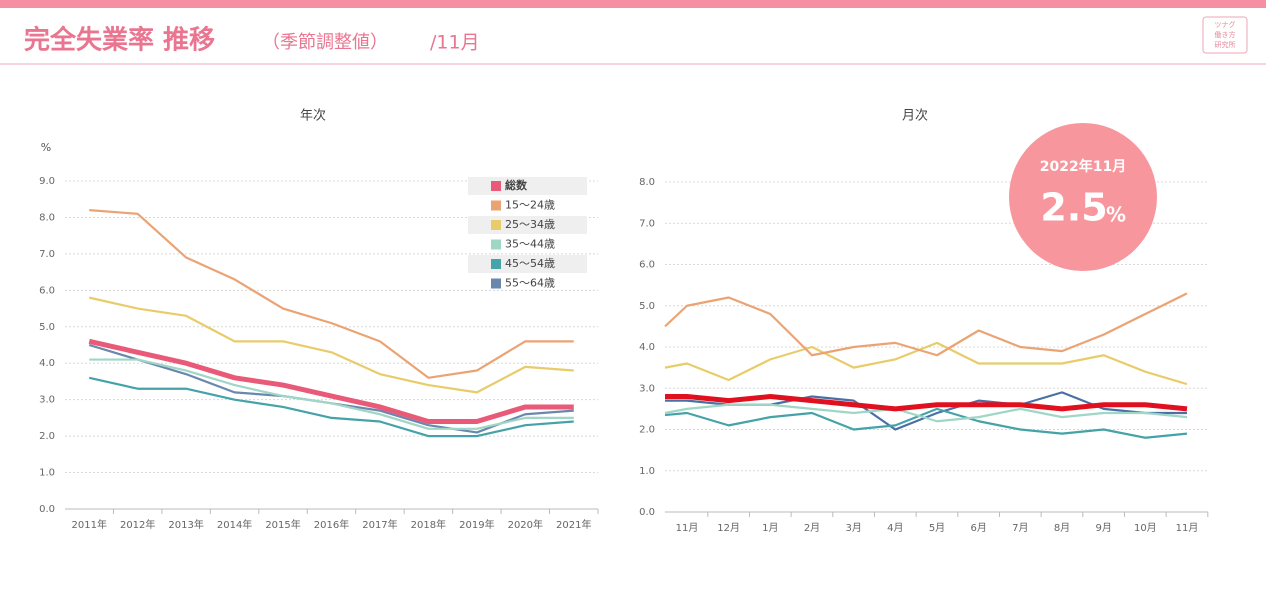 This screenshot has width=1266, height=592. What do you see at coordinates (915, 116) in the screenshot?
I see `chart-title: 月次` at bounding box center [915, 116].